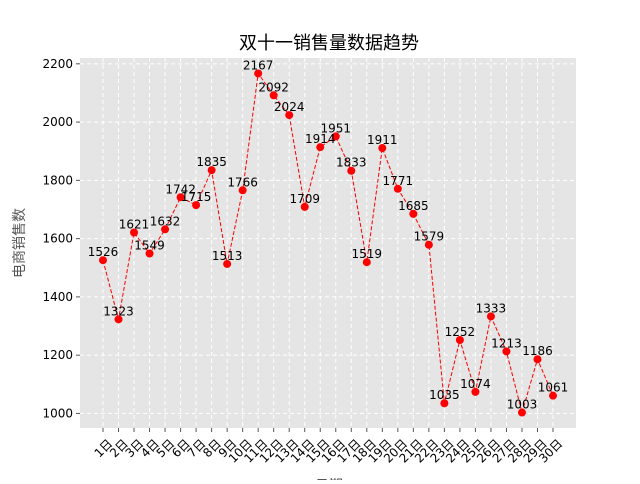  What do you see at coordinates (491, 308) in the screenshot?
I see `data-label: 1333` at bounding box center [491, 308].